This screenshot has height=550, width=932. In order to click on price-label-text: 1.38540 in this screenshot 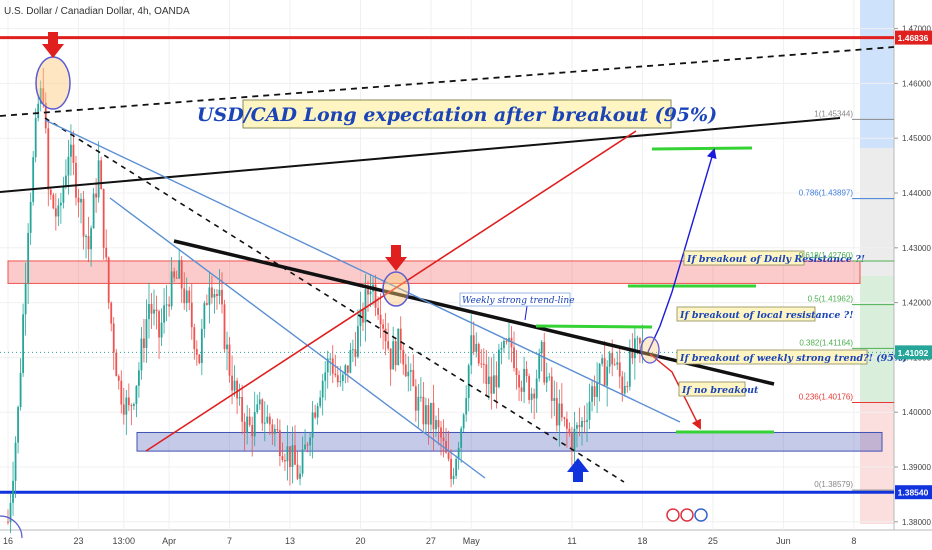, I will do `click(913, 493)`.